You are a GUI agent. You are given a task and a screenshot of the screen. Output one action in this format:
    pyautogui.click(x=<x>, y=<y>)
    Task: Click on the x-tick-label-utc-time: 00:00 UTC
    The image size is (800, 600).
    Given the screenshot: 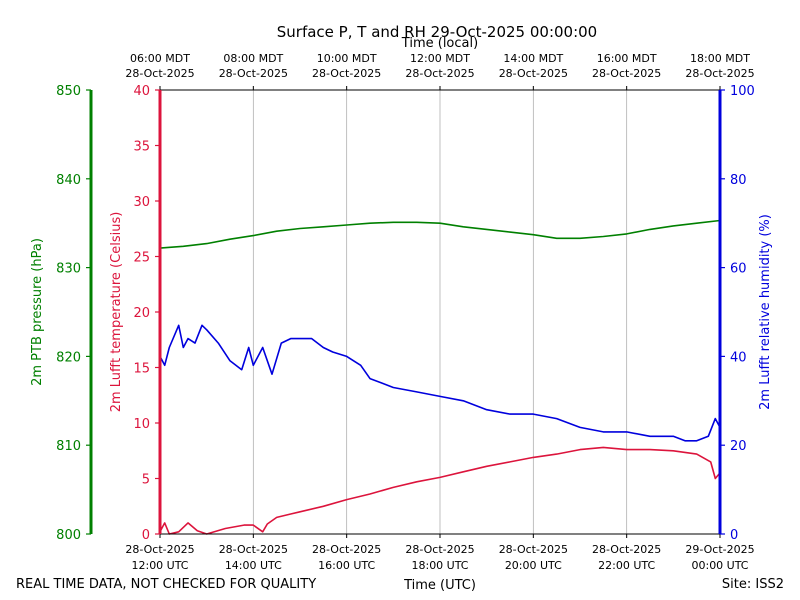 What is the action you would take?
    pyautogui.click(x=719, y=565)
    